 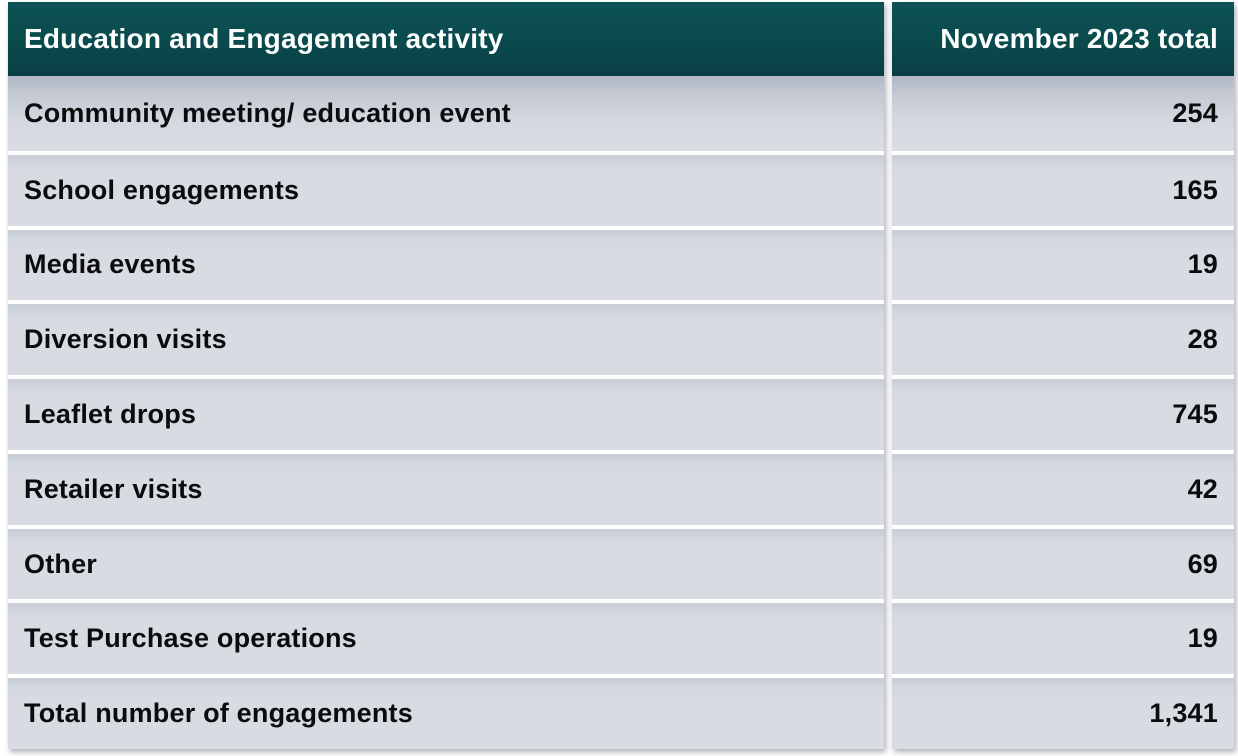 What do you see at coordinates (446, 562) in the screenshot?
I see `activity-cell: Other` at bounding box center [446, 562].